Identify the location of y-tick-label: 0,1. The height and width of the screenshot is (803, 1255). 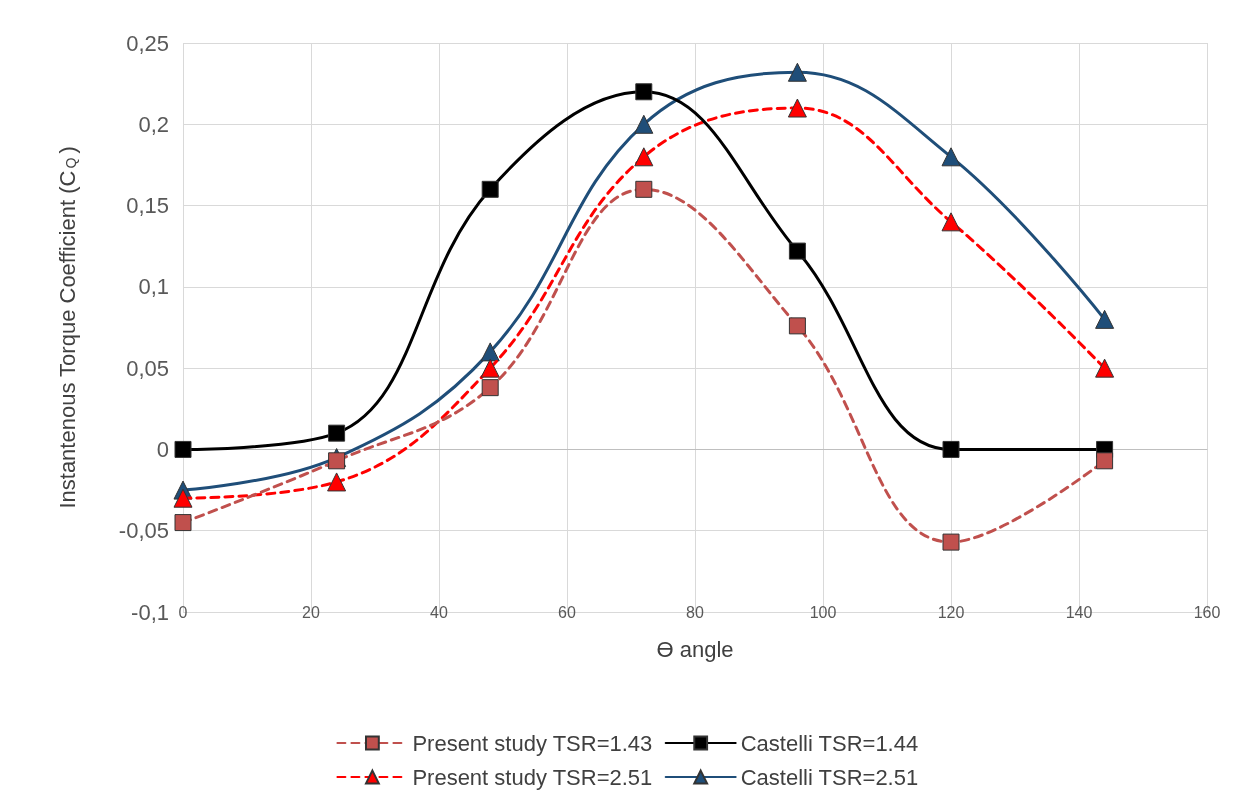
(153, 287).